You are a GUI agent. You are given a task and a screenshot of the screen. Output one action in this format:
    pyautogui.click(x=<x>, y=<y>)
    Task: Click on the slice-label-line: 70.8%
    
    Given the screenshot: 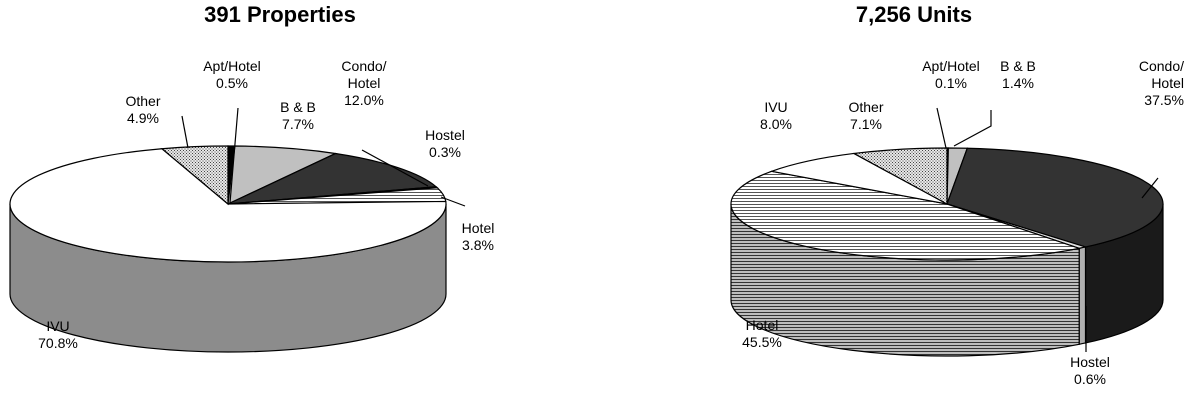 What is the action you would take?
    pyautogui.click(x=58, y=343)
    